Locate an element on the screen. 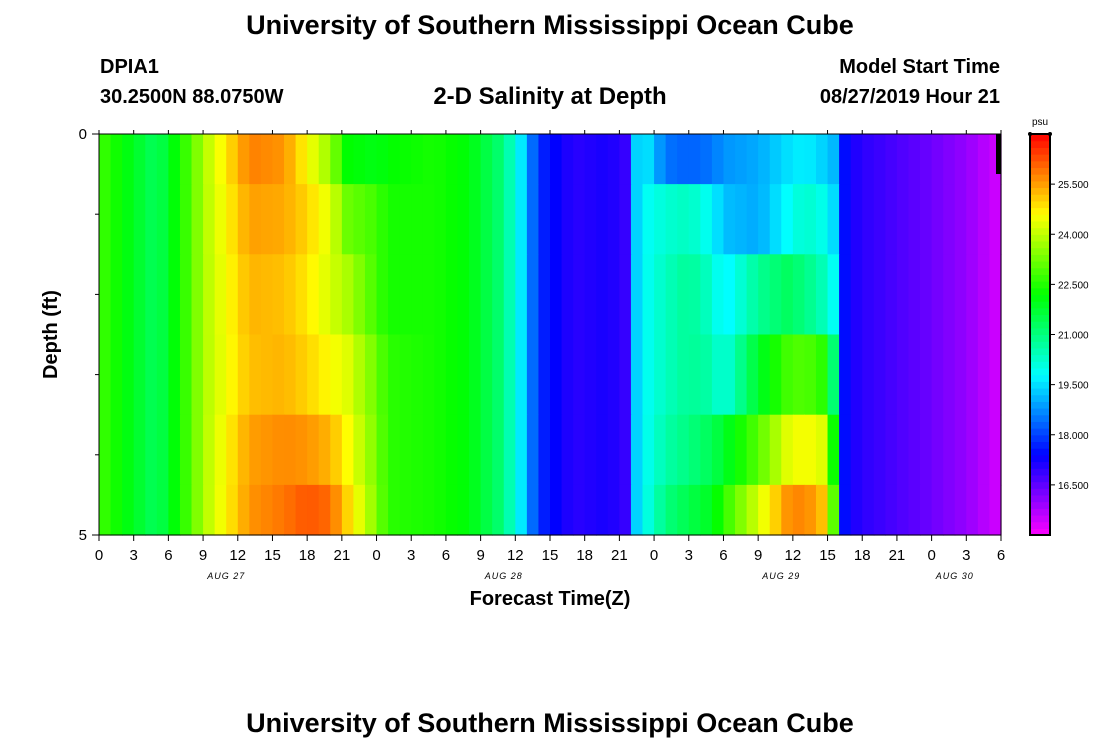 This screenshot has width=1100, height=750. x-tick-label: 12 is located at coordinates (237, 555).